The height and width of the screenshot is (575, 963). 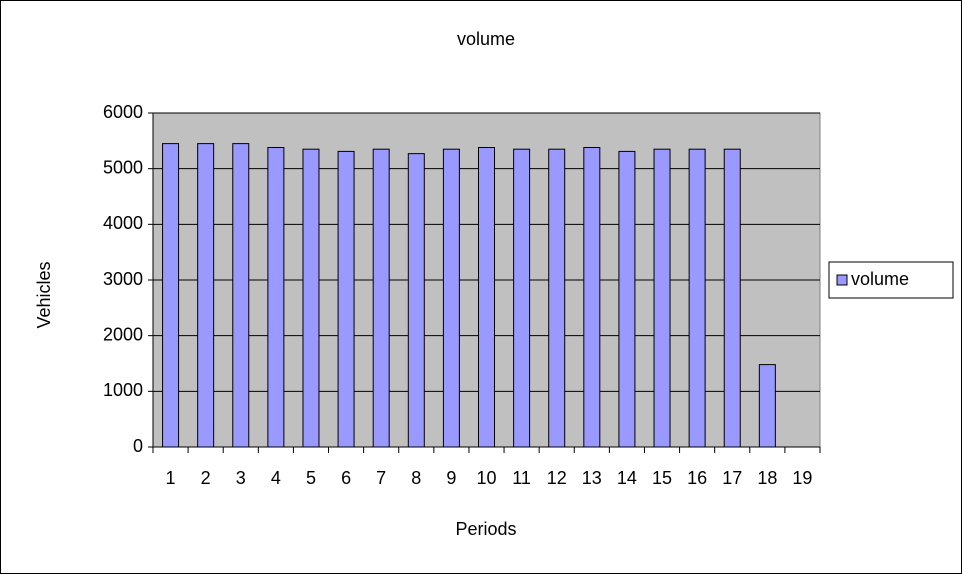 I want to click on y-tick-label: 3000, so click(x=123, y=279).